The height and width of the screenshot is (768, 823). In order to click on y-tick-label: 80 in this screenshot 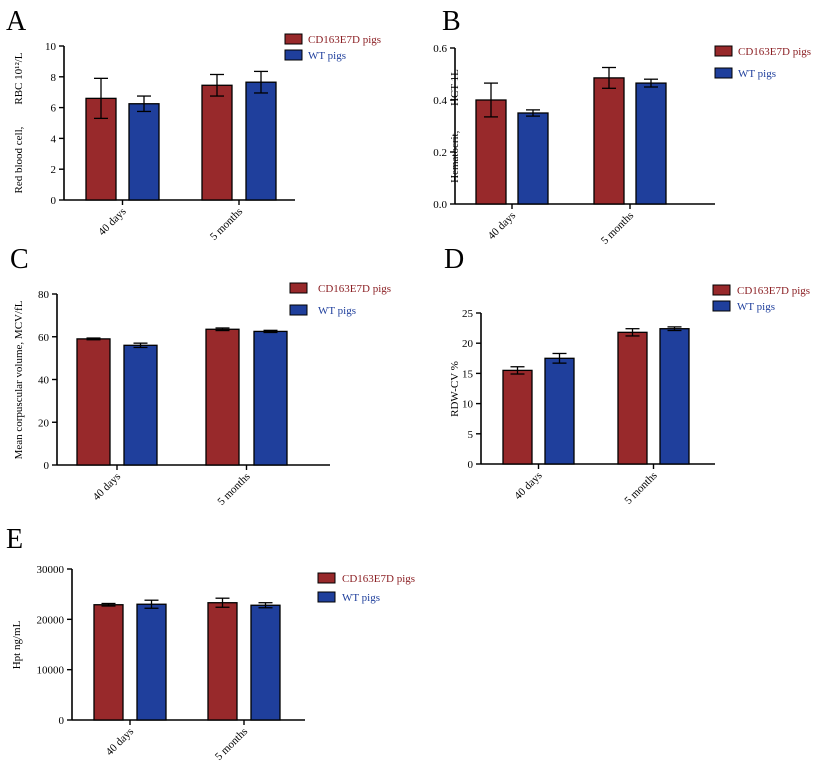, I will do `click(44, 295)`.